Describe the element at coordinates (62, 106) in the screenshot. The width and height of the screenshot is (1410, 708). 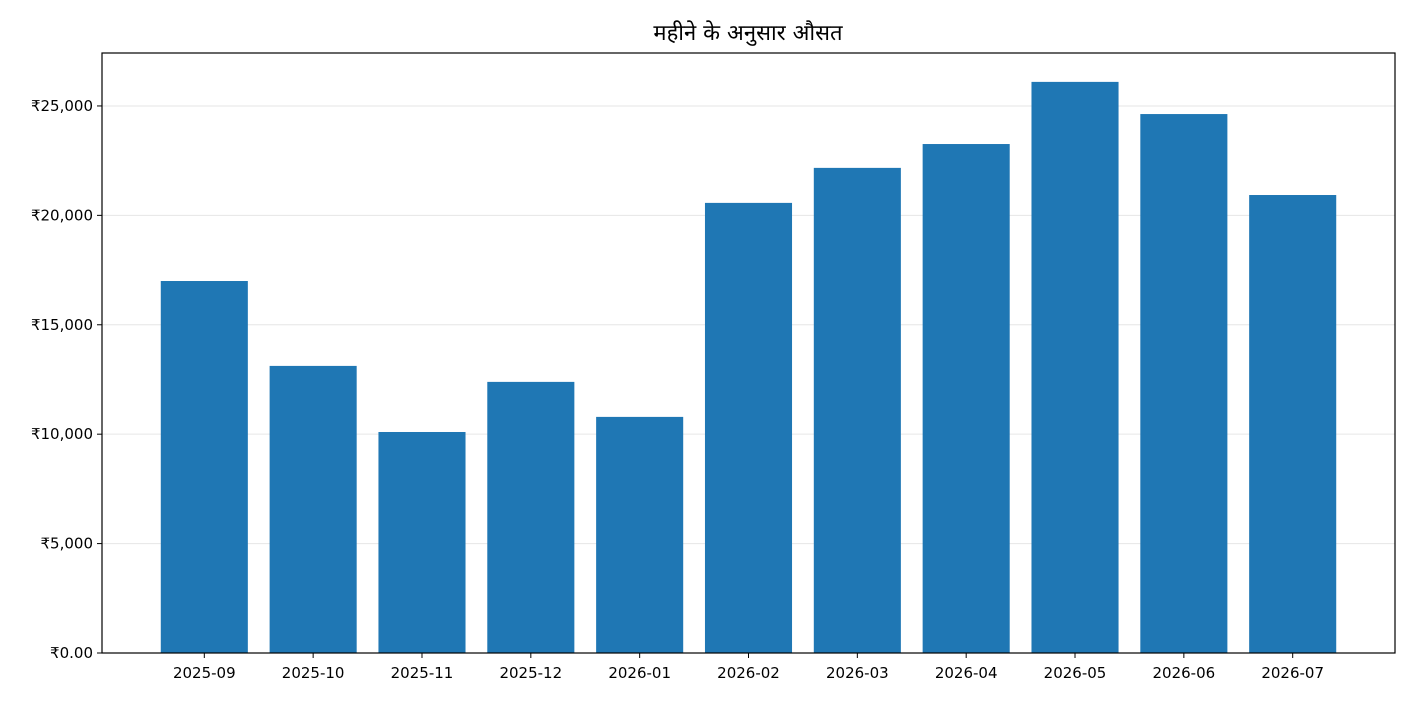
I see `y-tick-label: ₹25,000` at that location.